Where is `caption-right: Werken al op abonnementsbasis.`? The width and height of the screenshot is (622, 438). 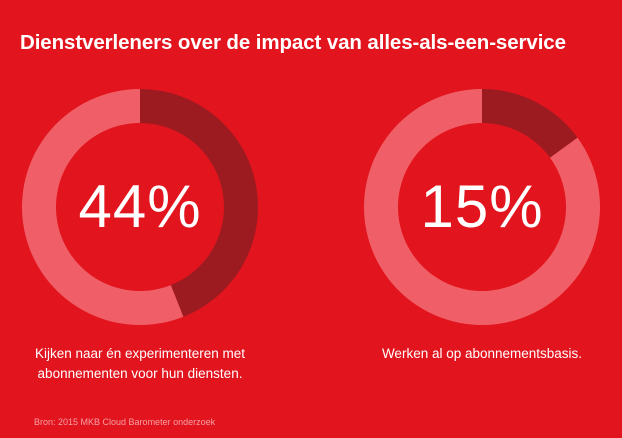
caption-right: Werken al op abonnementsbasis. is located at coordinates (482, 353).